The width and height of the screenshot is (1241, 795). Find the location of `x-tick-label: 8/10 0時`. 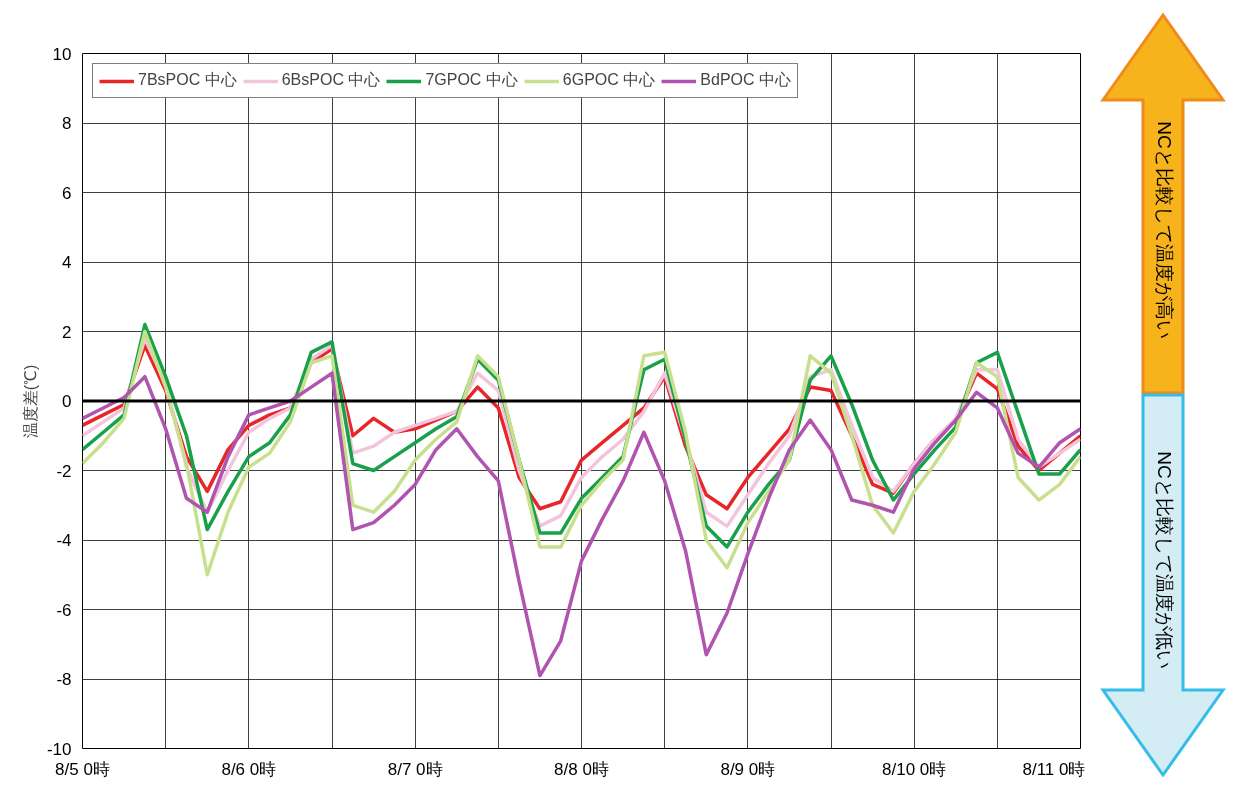

x-tick-label: 8/10 0時 is located at coordinates (914, 769).